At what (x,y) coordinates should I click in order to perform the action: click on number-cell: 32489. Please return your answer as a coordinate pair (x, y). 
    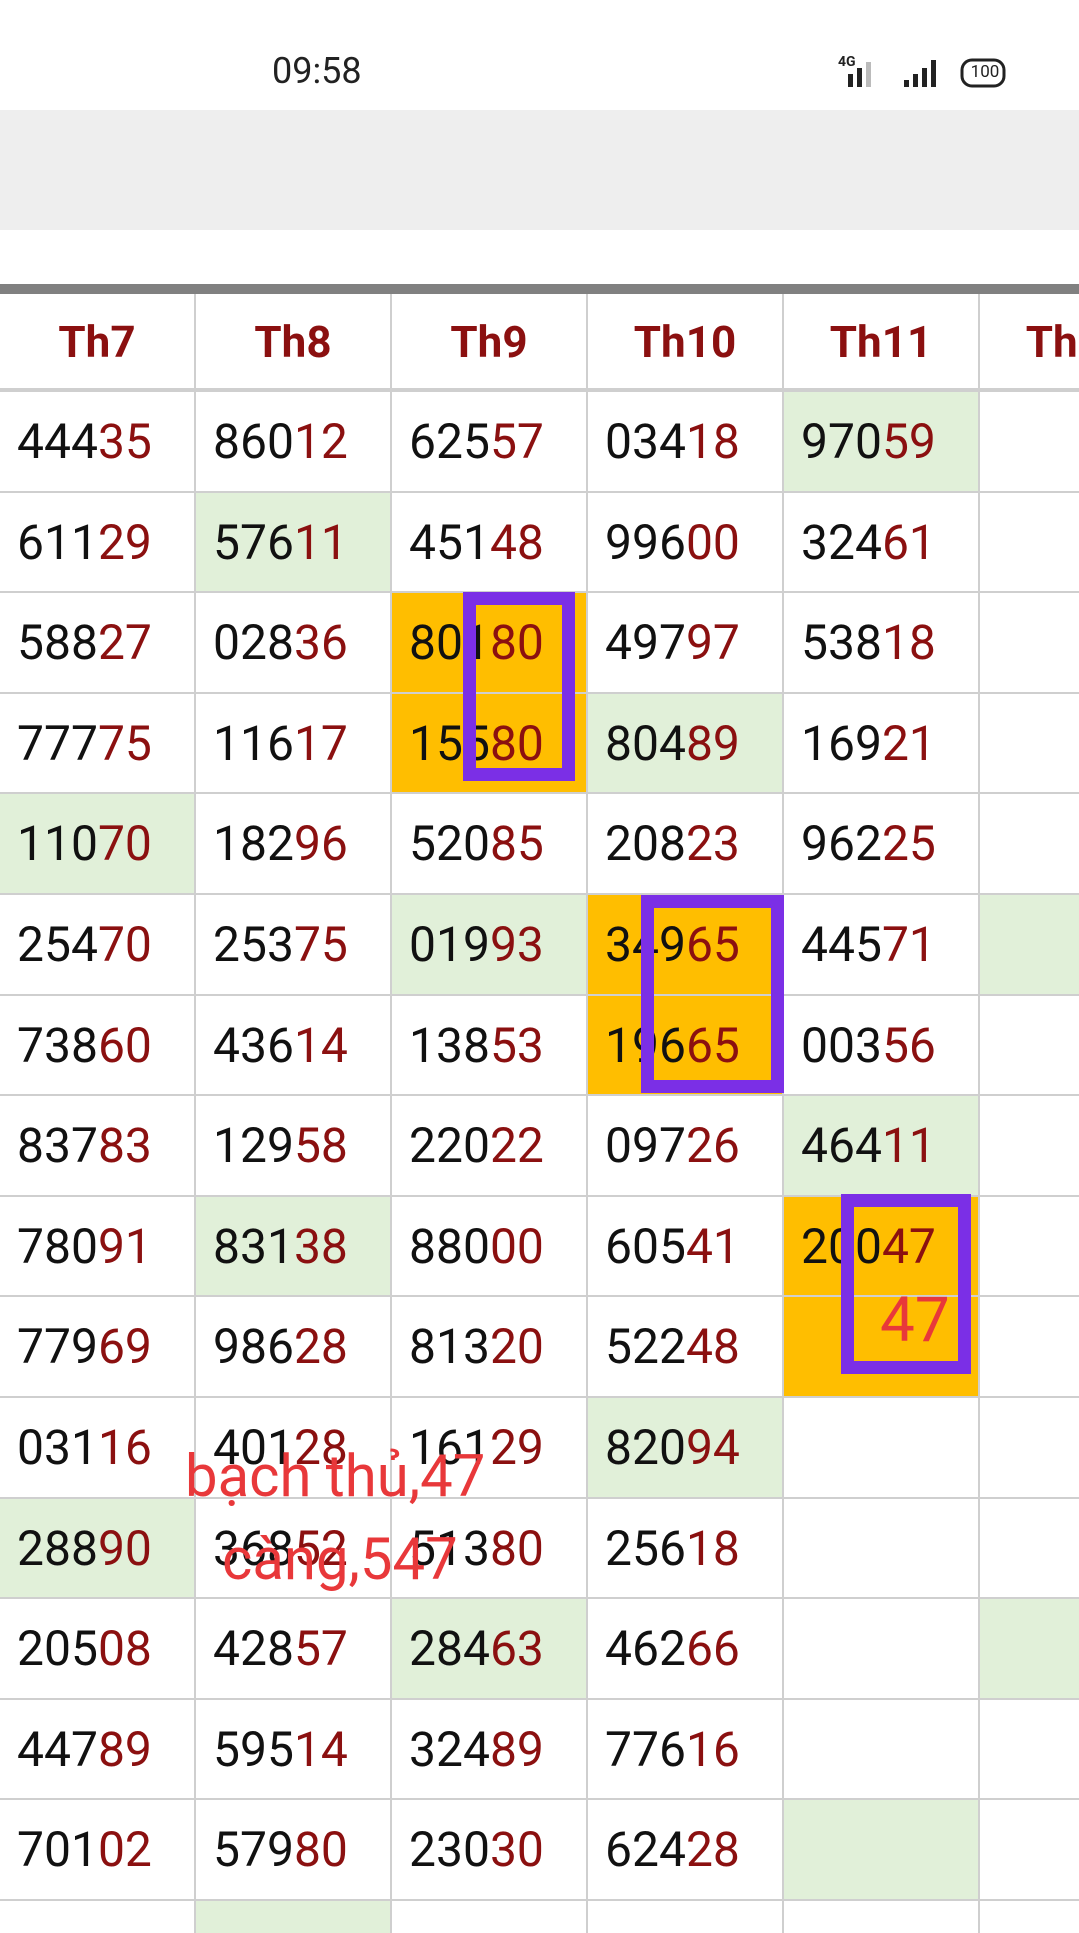
    Looking at the image, I should click on (490, 1750).